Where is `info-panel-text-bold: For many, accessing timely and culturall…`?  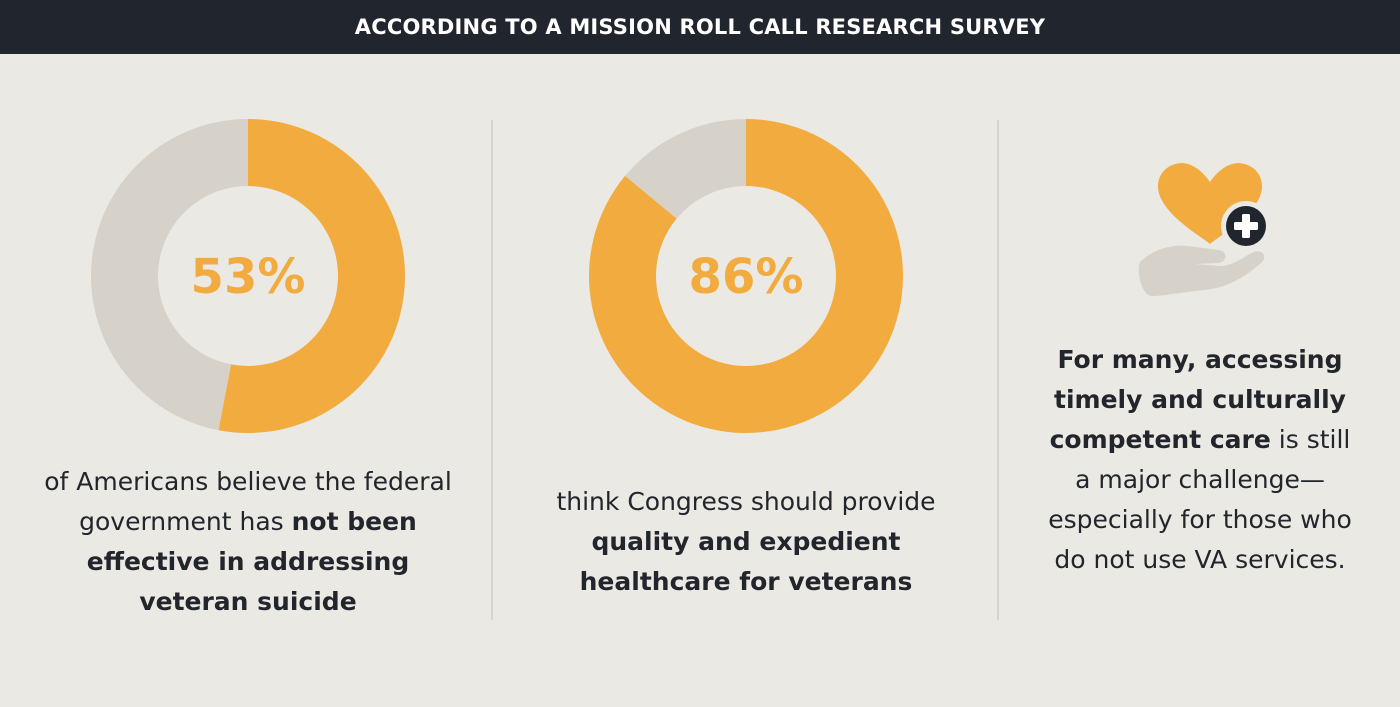 info-panel-text-bold: For many, accessing timely and culturall… is located at coordinates (1197, 399).